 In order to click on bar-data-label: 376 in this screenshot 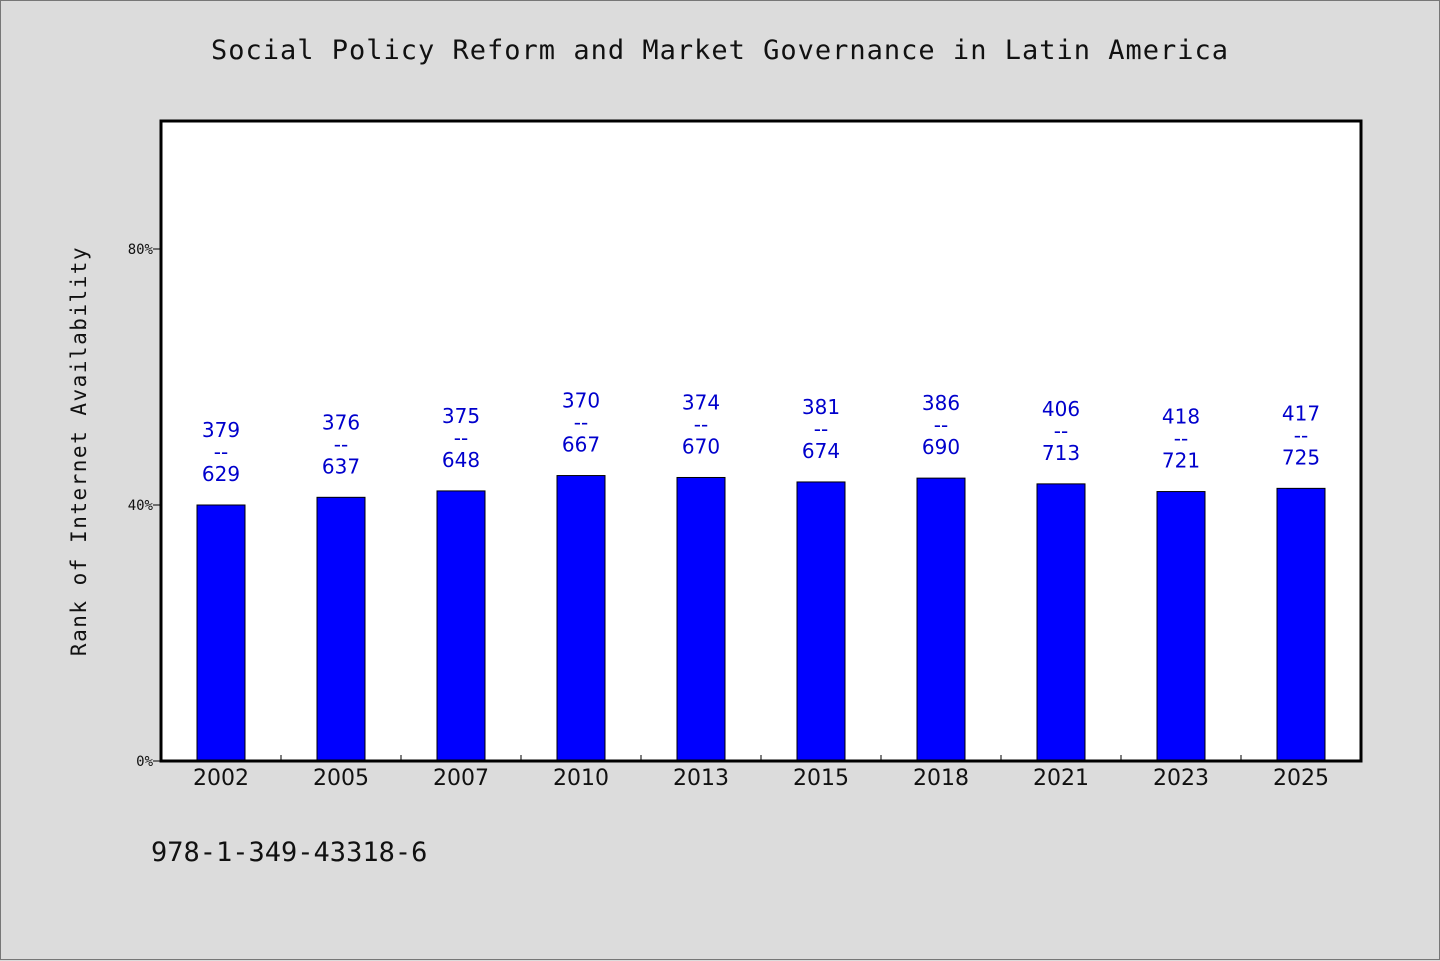, I will do `click(341, 422)`.